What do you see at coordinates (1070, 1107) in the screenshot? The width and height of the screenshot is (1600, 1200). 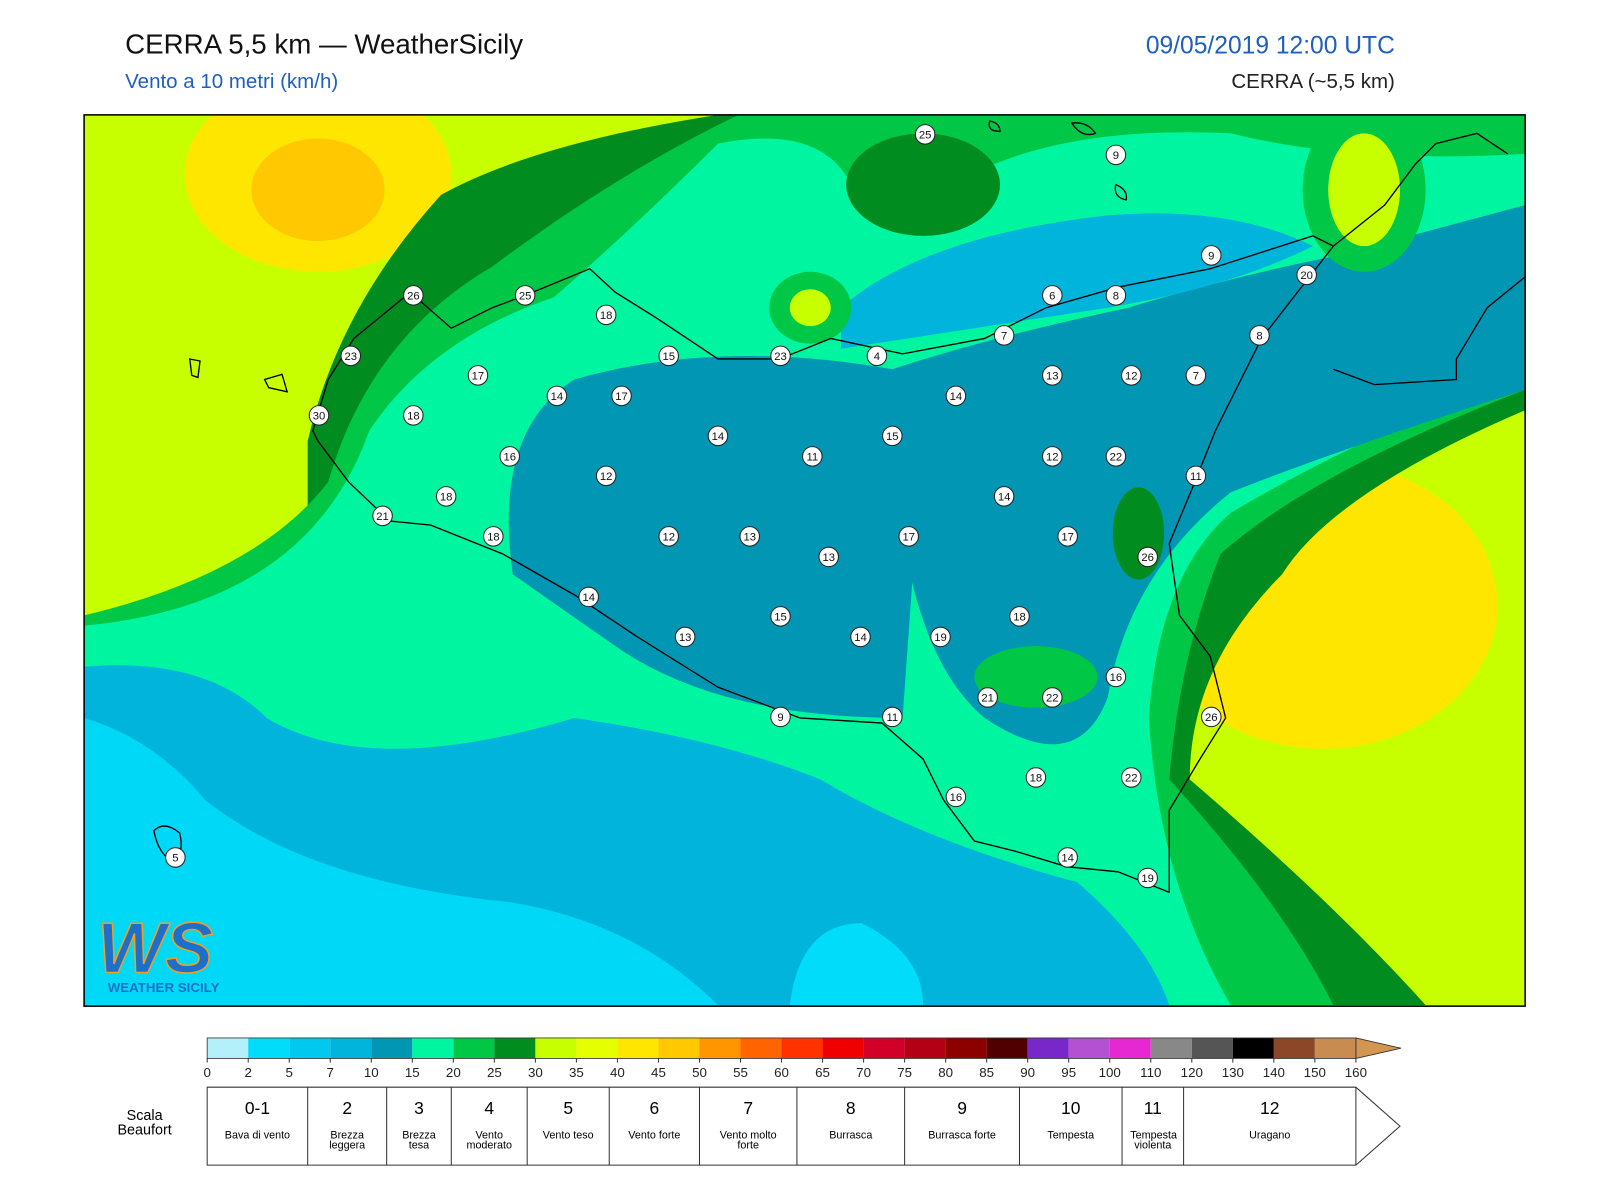 I see `beaufort-force-box: 10` at bounding box center [1070, 1107].